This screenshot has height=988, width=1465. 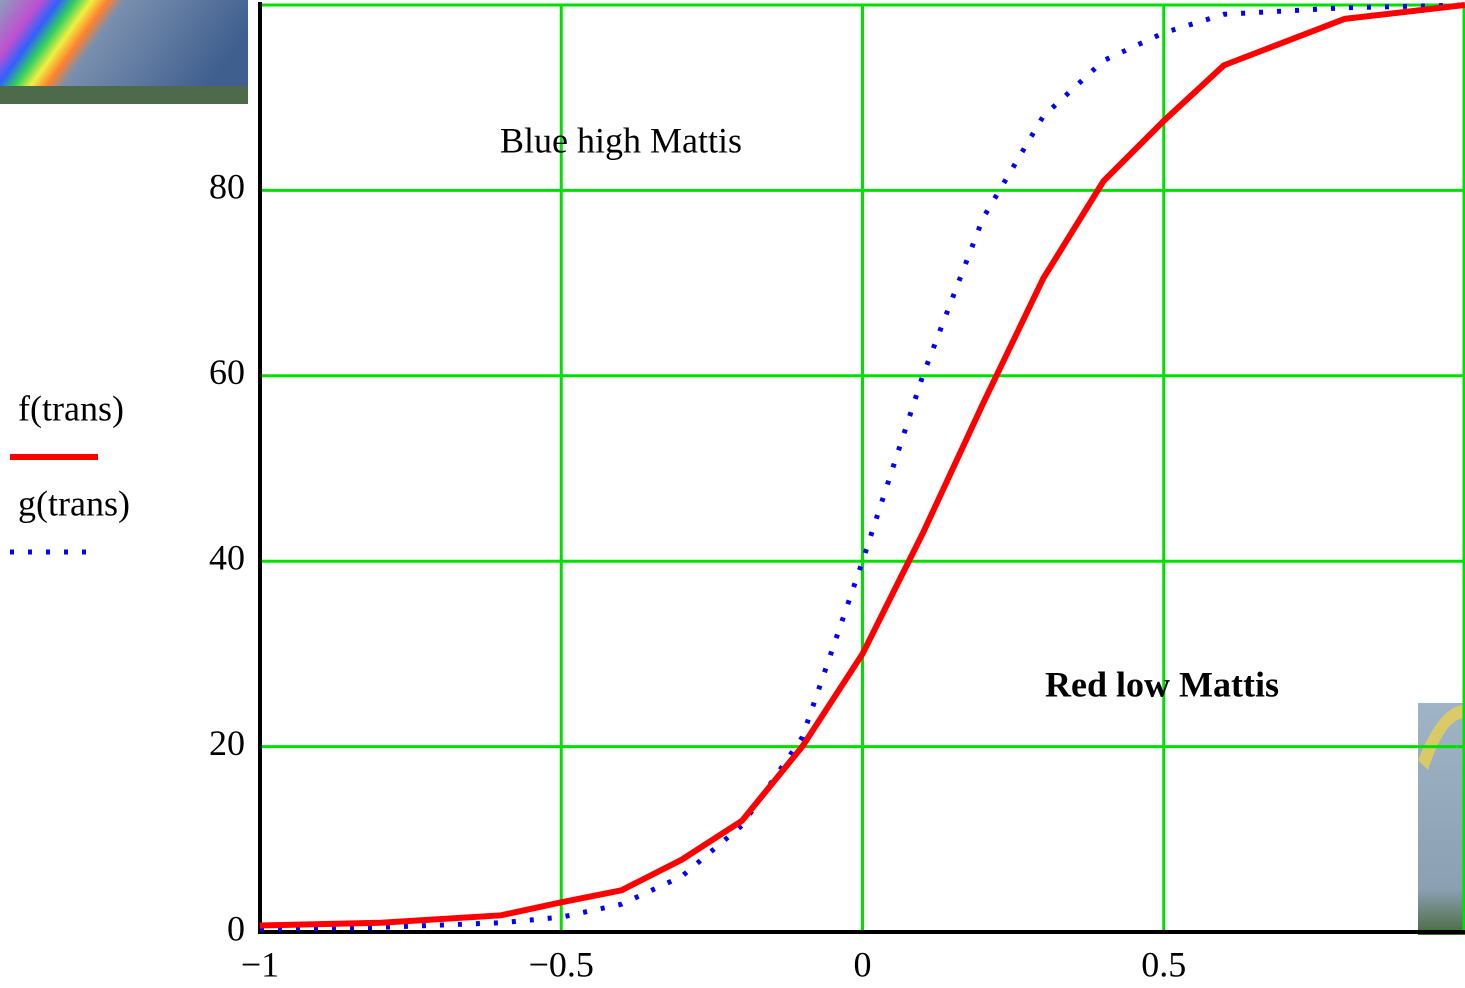 What do you see at coordinates (74, 503) in the screenshot?
I see `legend-label: g(trans)` at bounding box center [74, 503].